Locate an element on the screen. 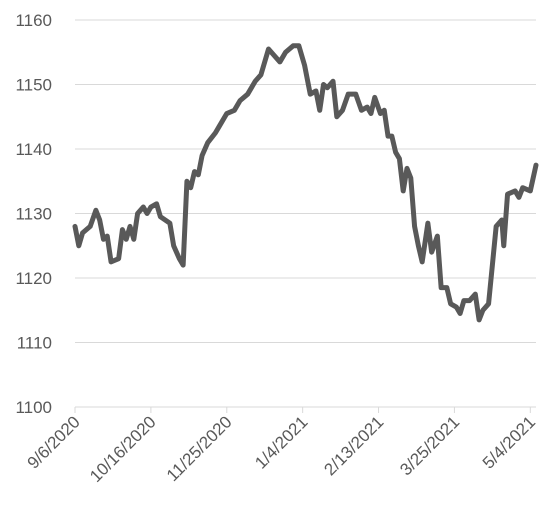 The height and width of the screenshot is (518, 540). y-tick-label: 1160 is located at coordinates (33, 20).